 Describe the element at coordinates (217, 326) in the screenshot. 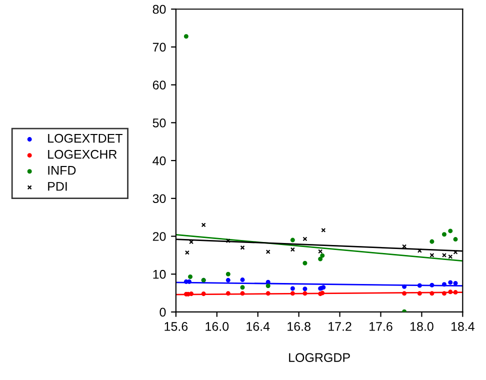

I see `x-tick-label: 16.0` at that location.